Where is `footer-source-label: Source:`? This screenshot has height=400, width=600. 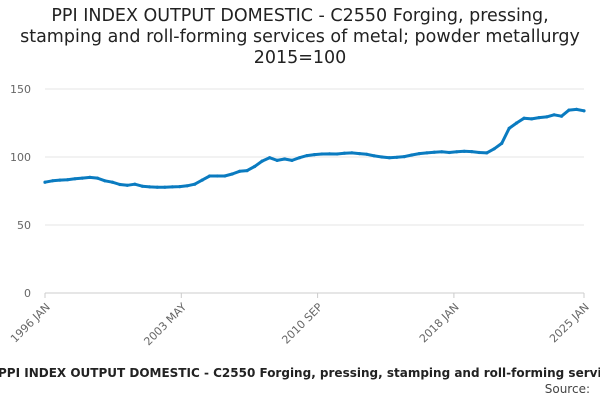 footer-source-label: Source: is located at coordinates (567, 389).